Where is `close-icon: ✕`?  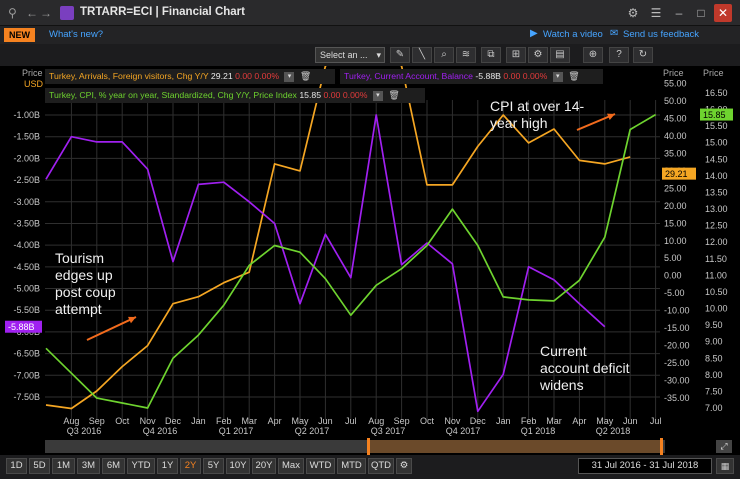 close-icon: ✕ is located at coordinates (723, 13).